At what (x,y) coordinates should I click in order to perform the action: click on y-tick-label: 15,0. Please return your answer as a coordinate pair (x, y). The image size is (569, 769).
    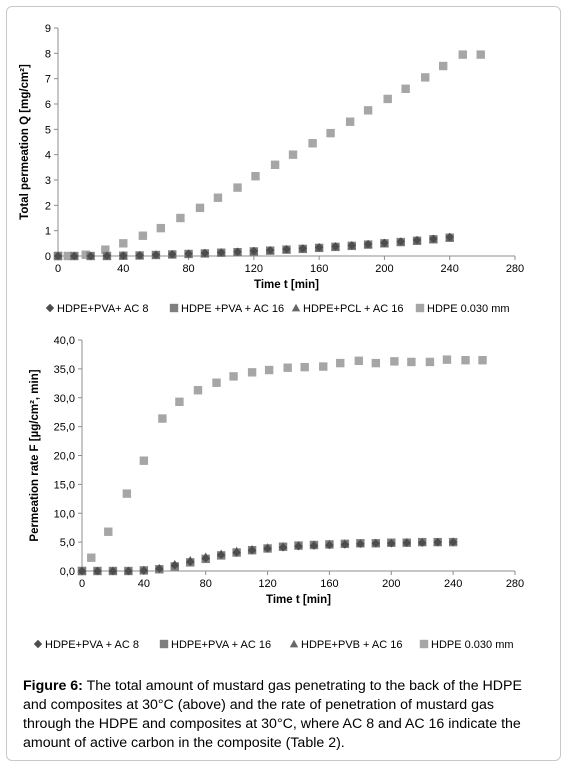
    Looking at the image, I should click on (64, 485).